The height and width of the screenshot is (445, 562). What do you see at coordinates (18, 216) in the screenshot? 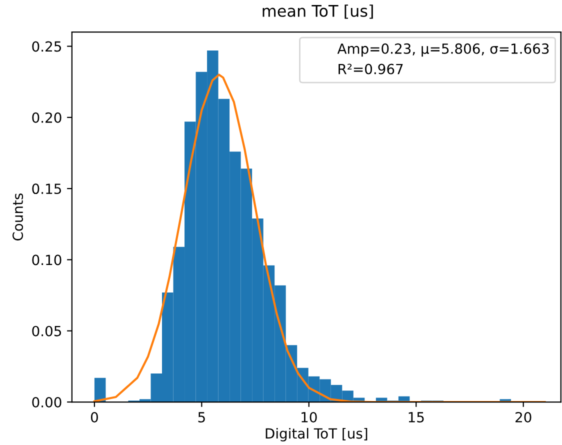
I see `y-axis-title: Counts` at bounding box center [18, 216].